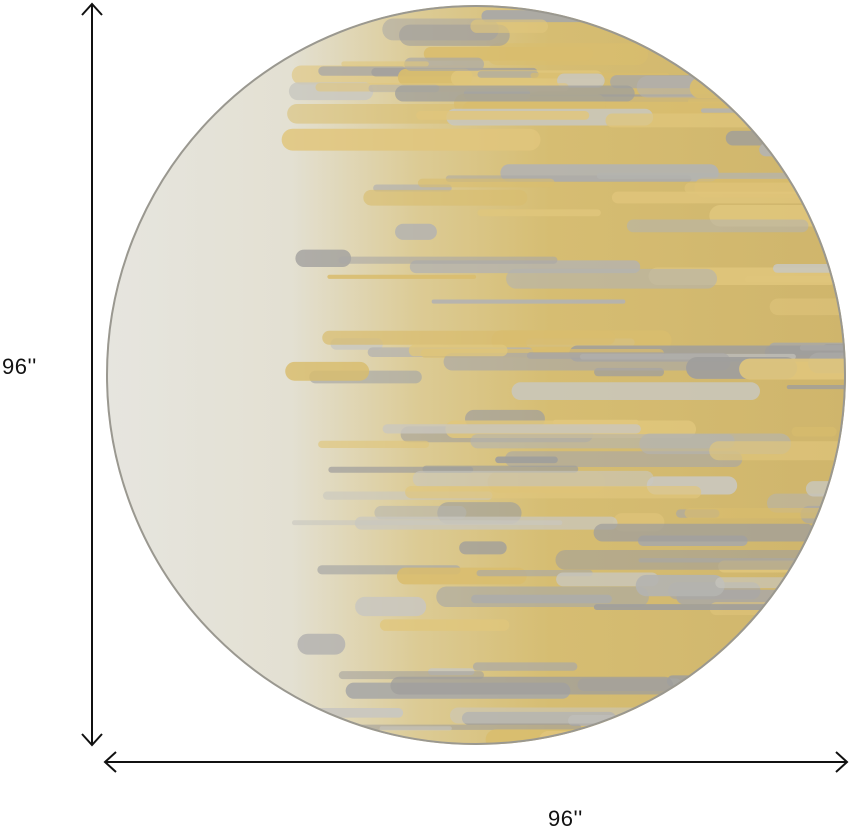  I want to click on width-dimension-arrow, so click(476, 762).